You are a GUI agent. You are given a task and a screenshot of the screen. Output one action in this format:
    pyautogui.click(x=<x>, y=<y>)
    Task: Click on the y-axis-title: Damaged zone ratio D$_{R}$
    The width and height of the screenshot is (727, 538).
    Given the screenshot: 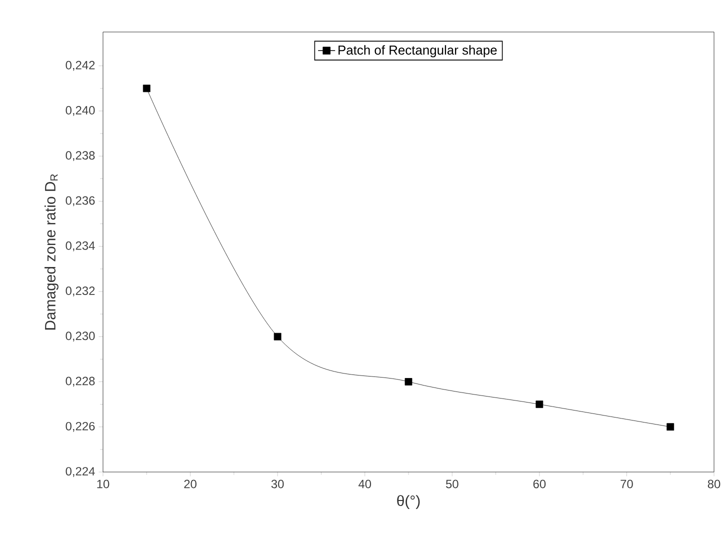 What is the action you would take?
    pyautogui.click(x=51, y=252)
    